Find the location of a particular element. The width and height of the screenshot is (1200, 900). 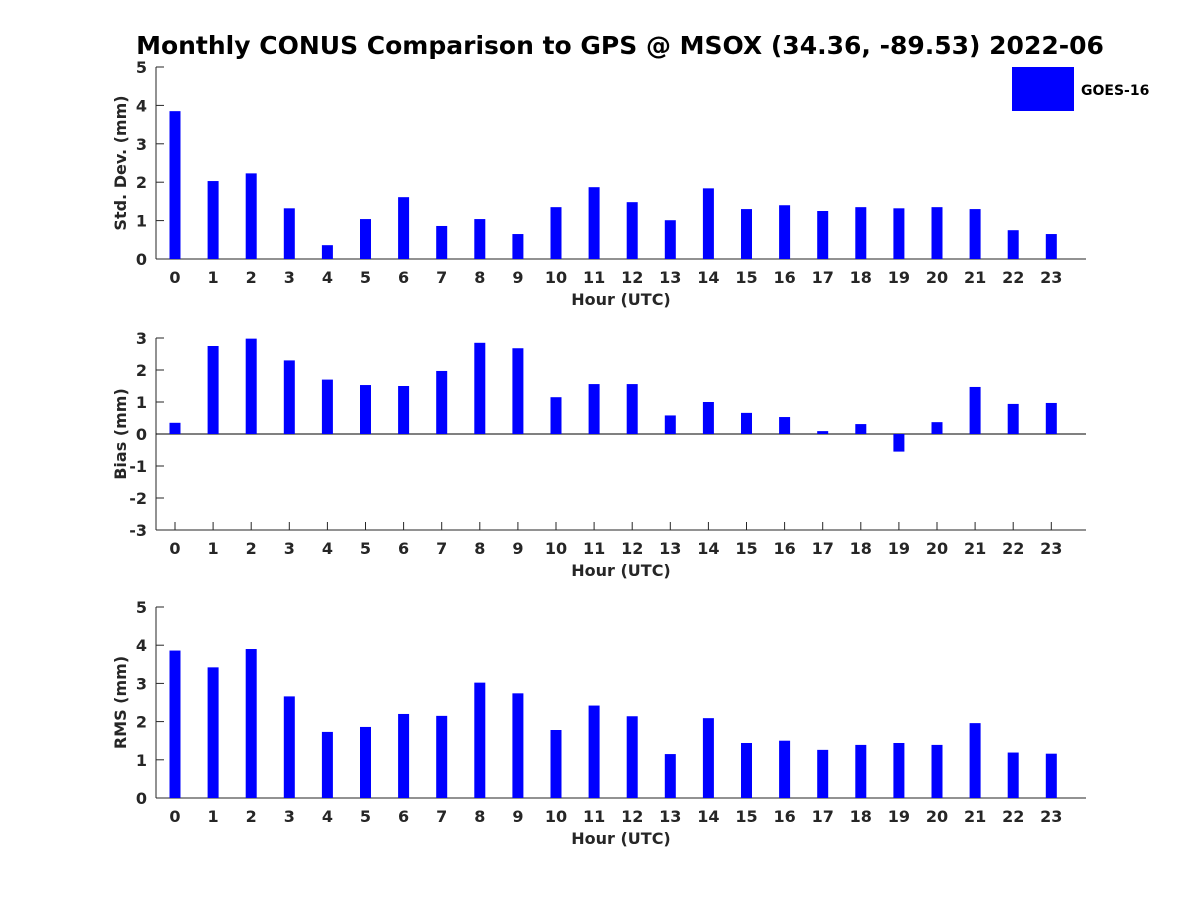

y-tick-label: -1 is located at coordinates (138, 466).